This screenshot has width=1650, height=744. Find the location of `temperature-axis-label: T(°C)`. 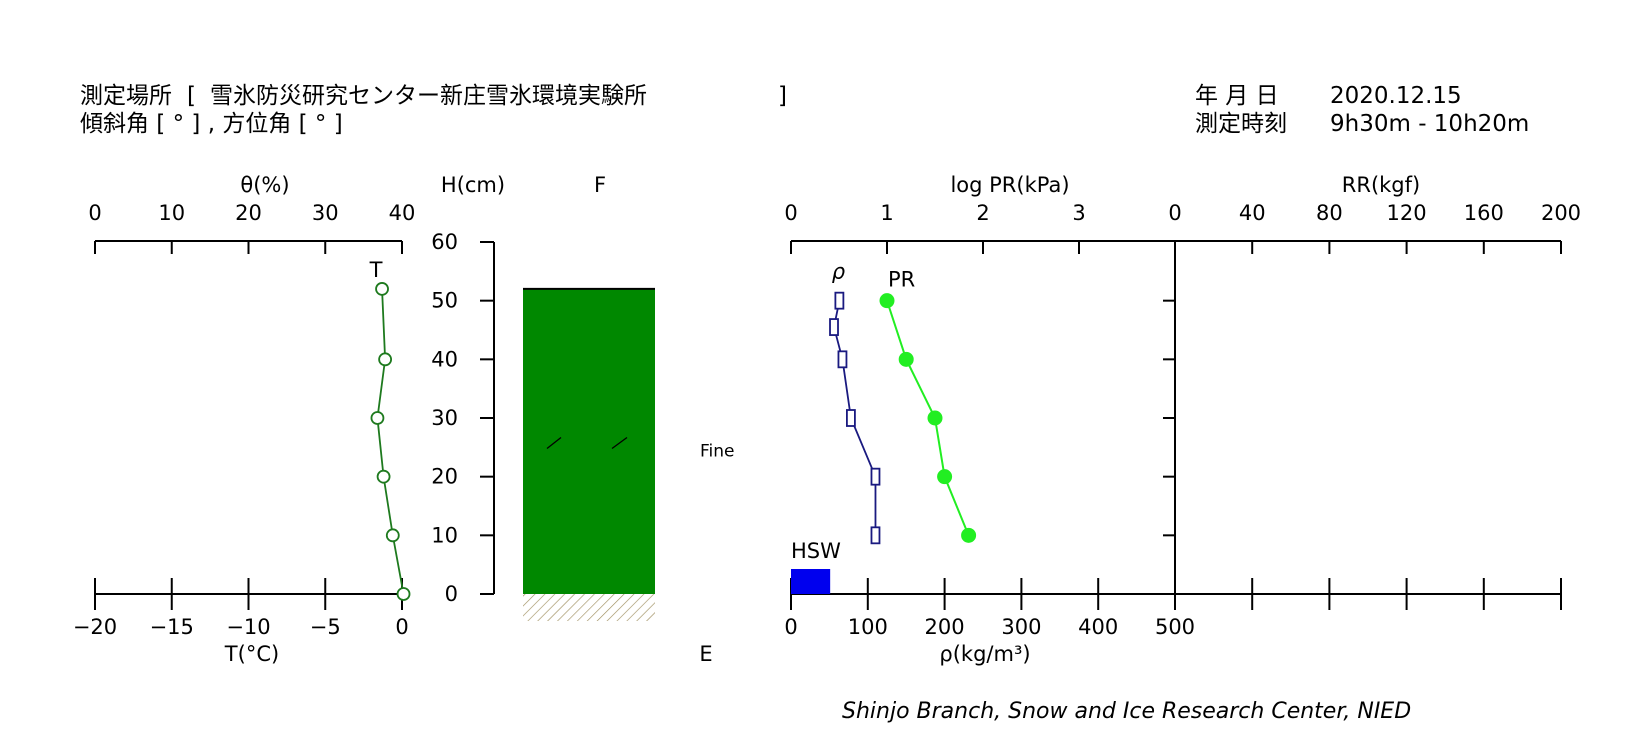

temperature-axis-label: T(°C) is located at coordinates (251, 654).